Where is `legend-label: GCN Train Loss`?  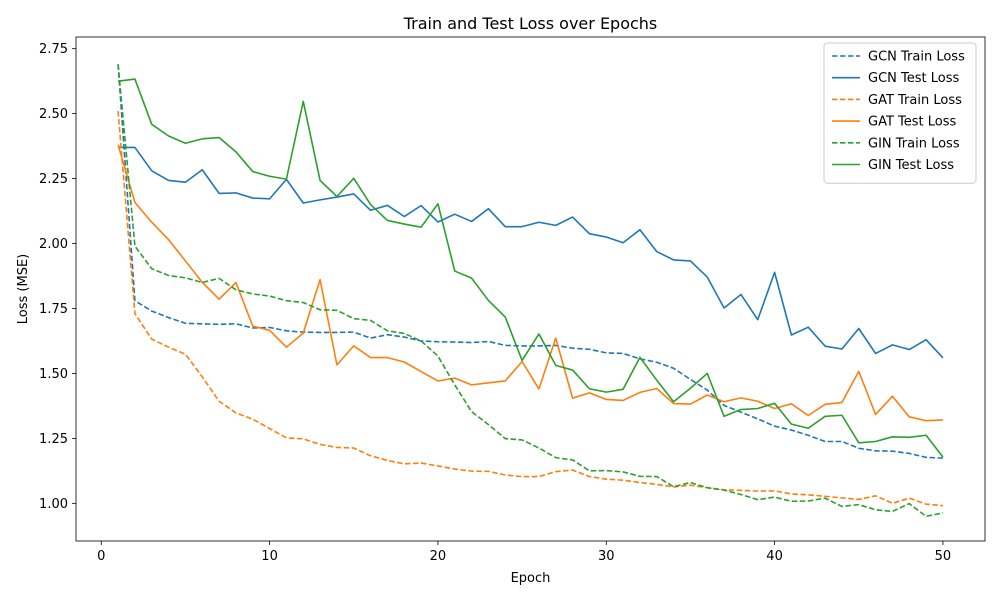 legend-label: GCN Train Loss is located at coordinates (916, 57).